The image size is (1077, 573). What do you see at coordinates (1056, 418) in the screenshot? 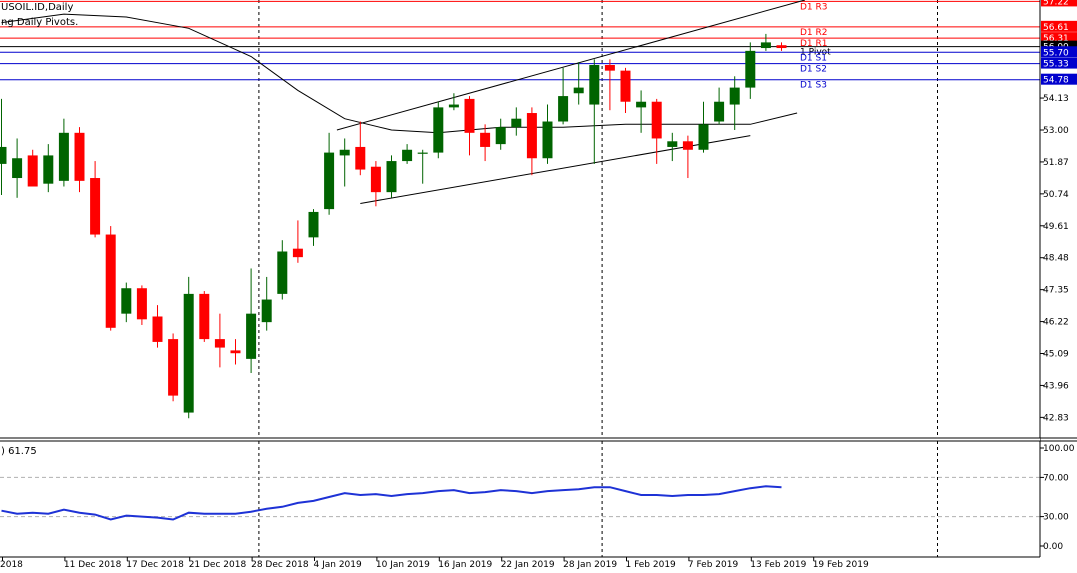
I see `y-tick-label: 42.83` at bounding box center [1056, 418].